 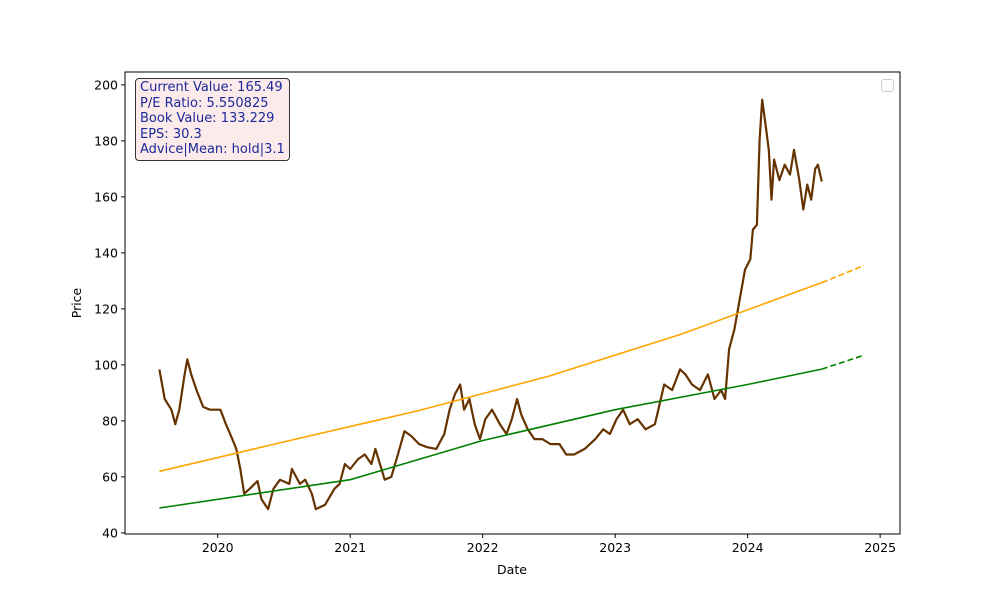 What do you see at coordinates (211, 87) in the screenshot?
I see `current-value-text: Current Value: 165.49` at bounding box center [211, 87].